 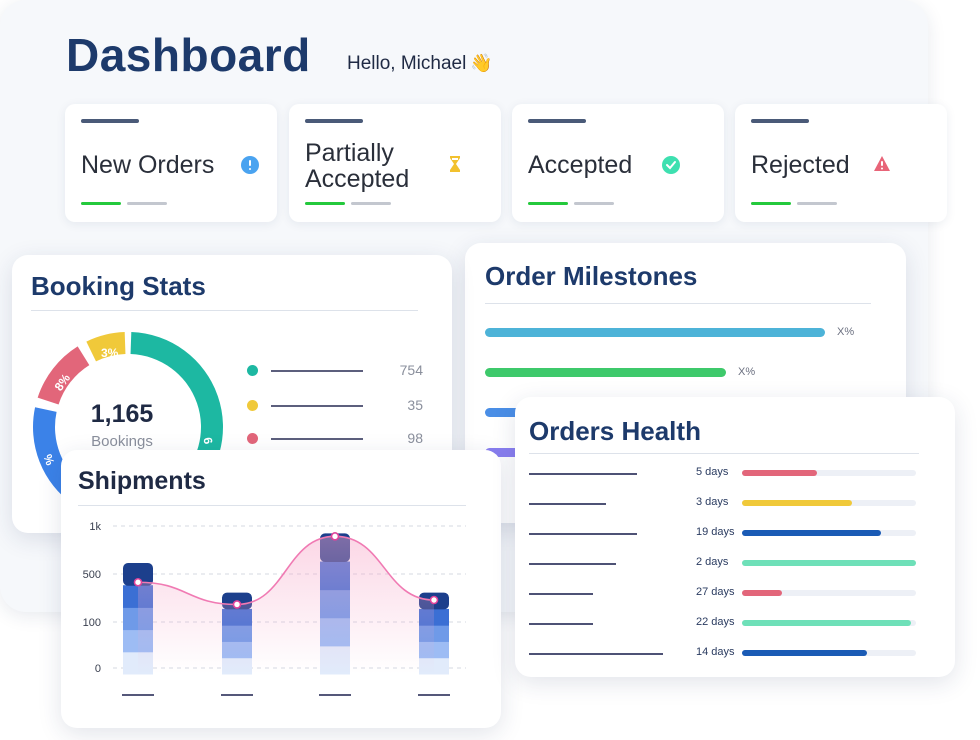 What do you see at coordinates (110, 353) in the screenshot?
I see `donut-label-yellow: 3%` at bounding box center [110, 353].